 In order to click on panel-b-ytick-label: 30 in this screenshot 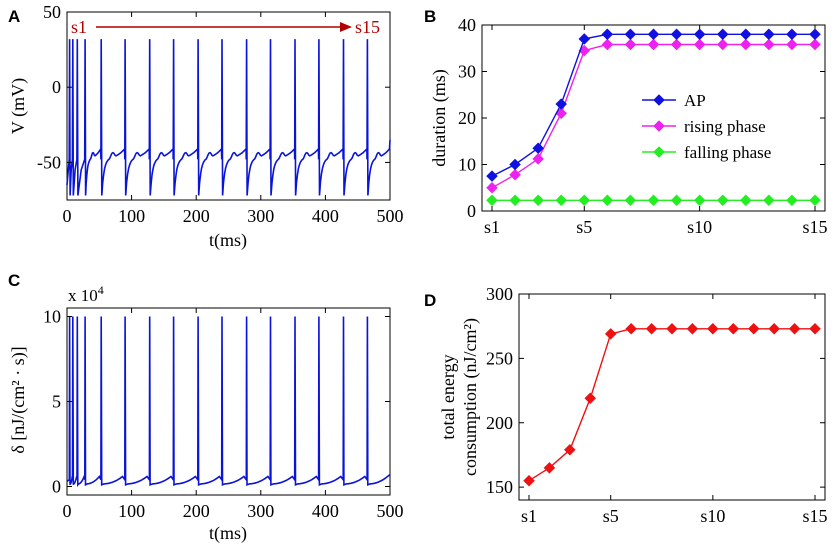, I will do `click(467, 72)`.